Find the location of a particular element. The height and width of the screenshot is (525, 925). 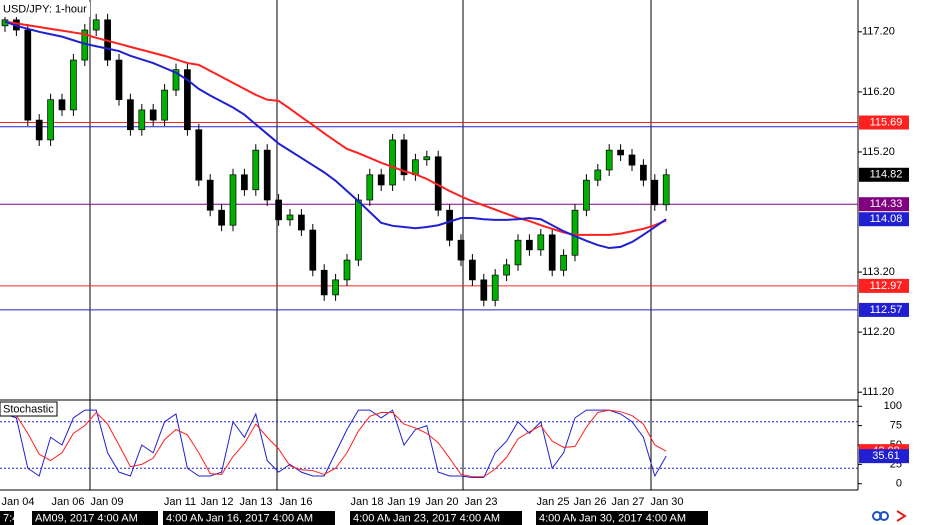

x-tick-label: Jan 11 is located at coordinates (180, 502).